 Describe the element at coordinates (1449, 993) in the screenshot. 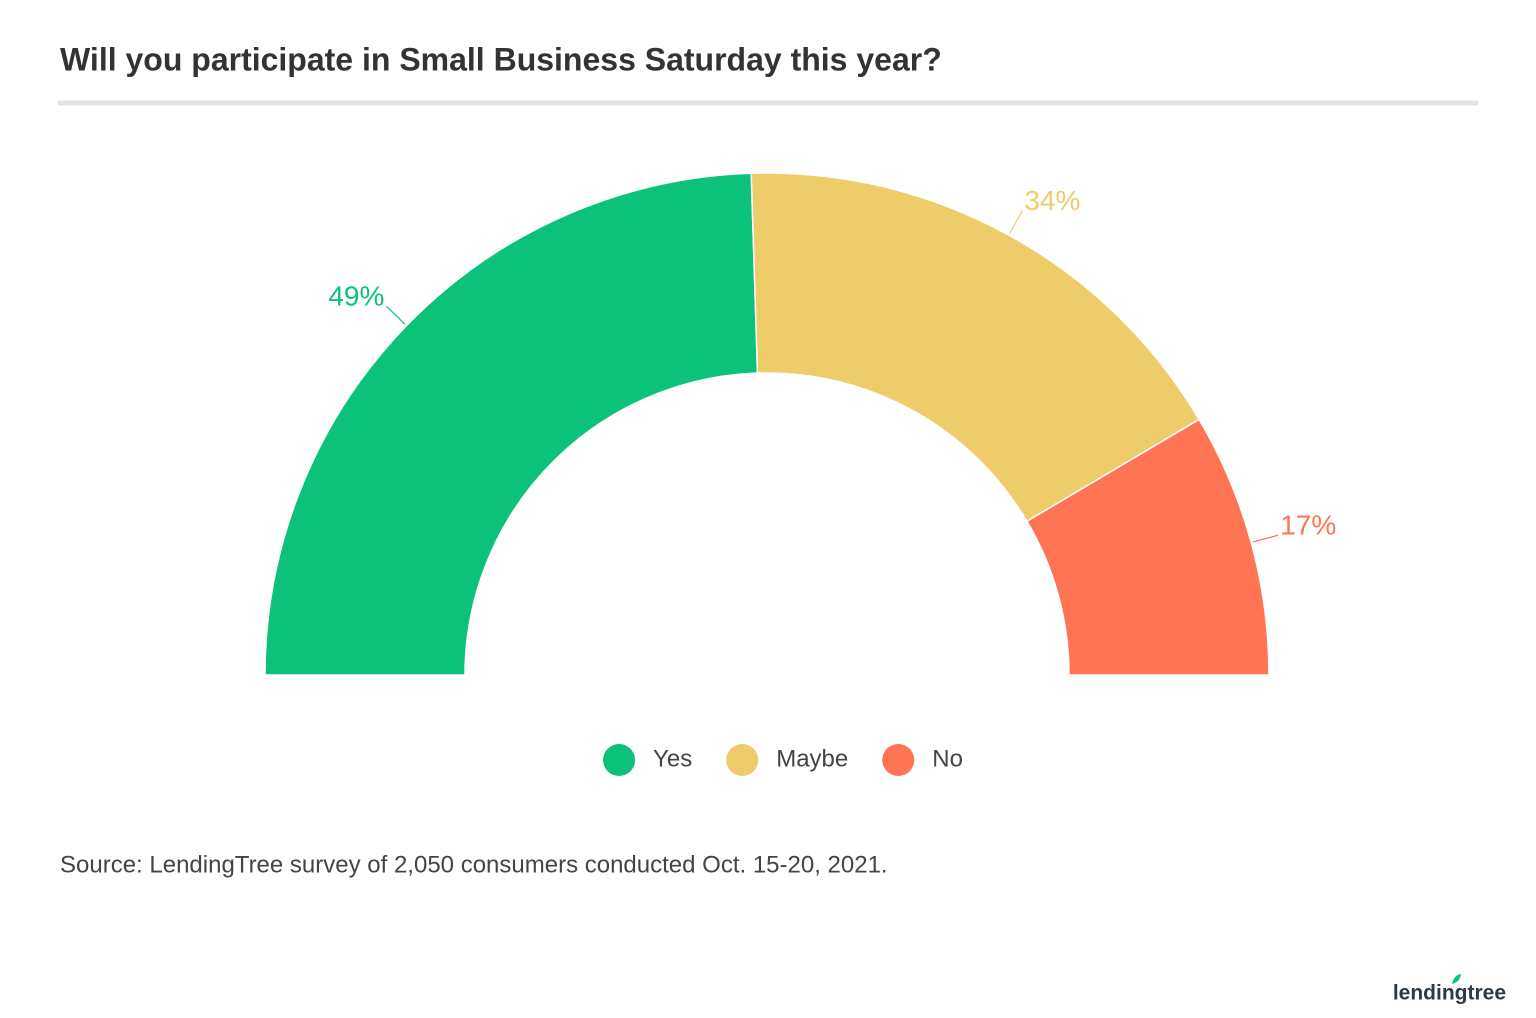

I see `logo: lendingtree` at that location.